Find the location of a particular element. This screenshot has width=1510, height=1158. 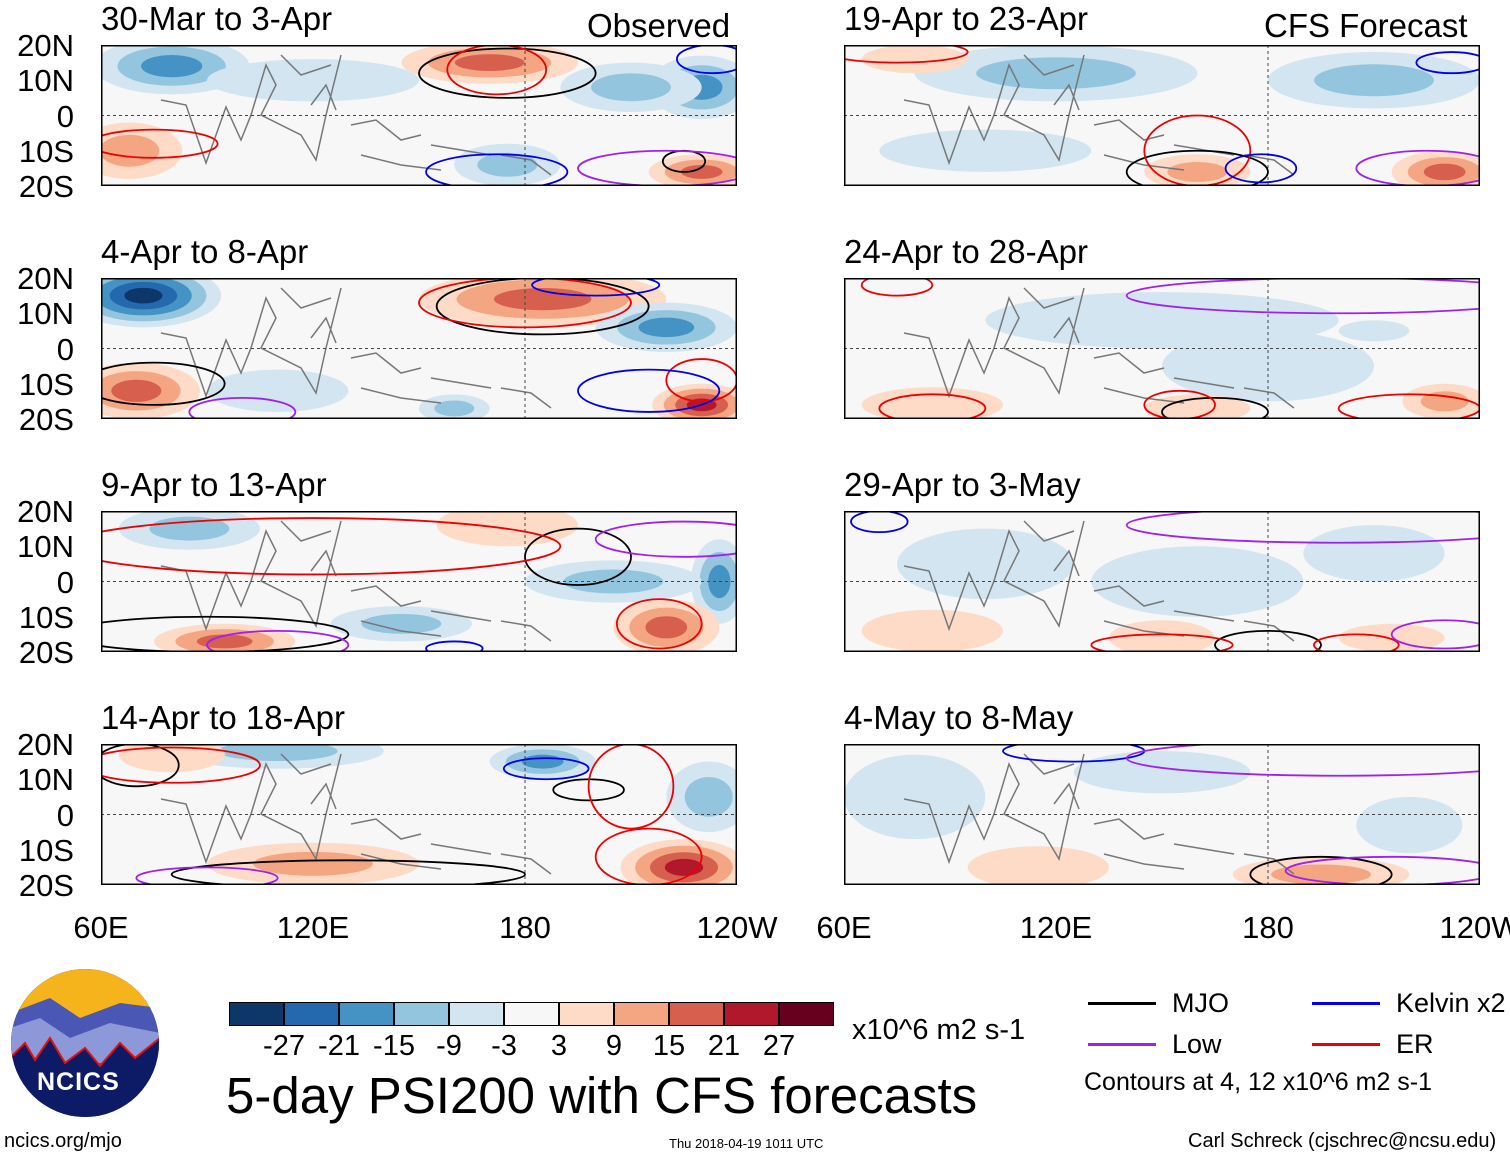

colorbar-tick-label: -3 is located at coordinates (504, 1046).